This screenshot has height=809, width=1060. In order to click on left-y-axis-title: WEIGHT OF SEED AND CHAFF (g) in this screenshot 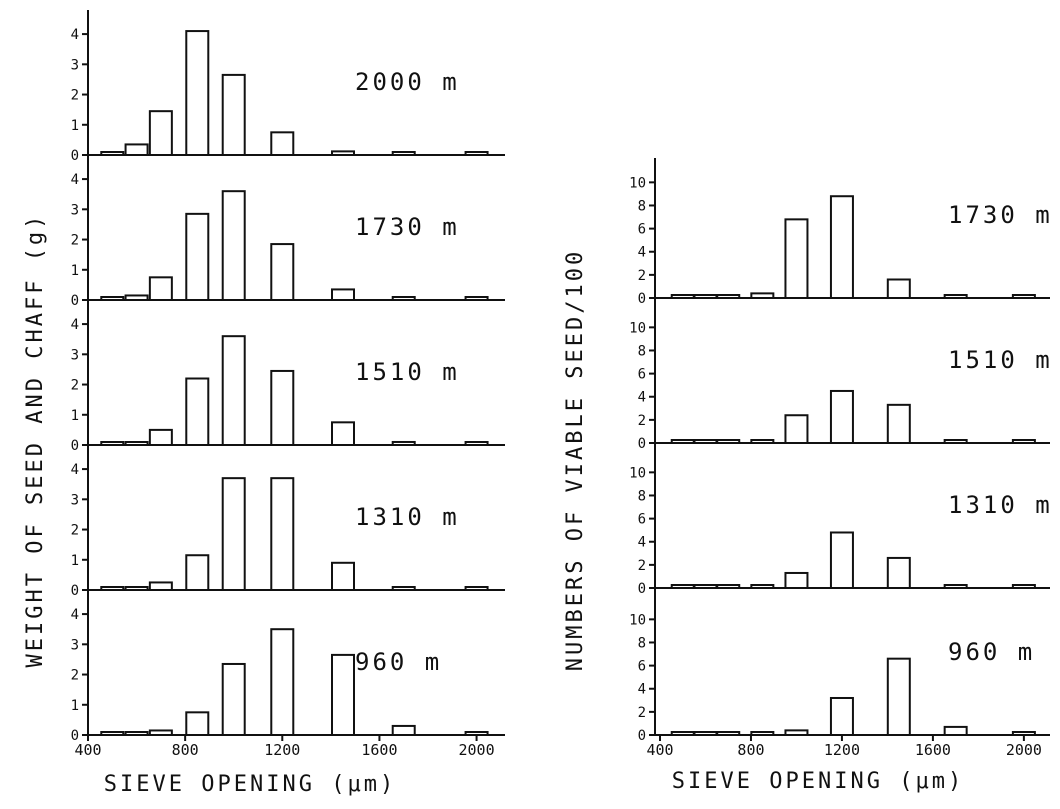, I will do `click(35, 440)`.